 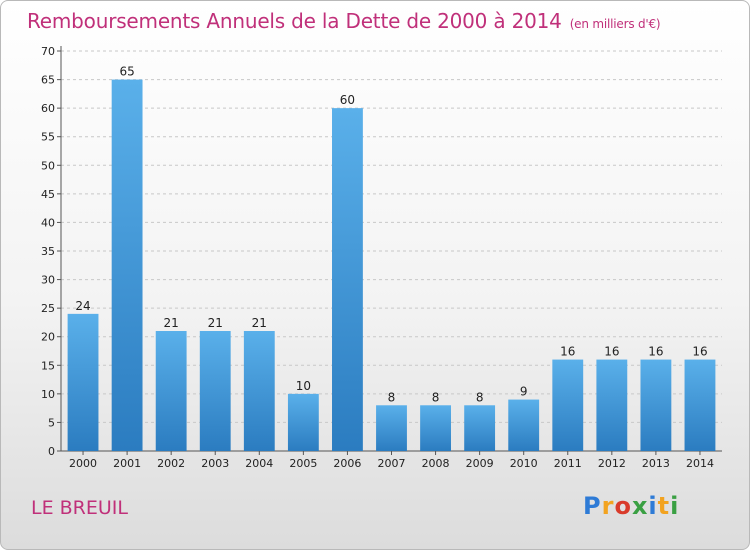 What do you see at coordinates (83, 382) in the screenshot?
I see `bar-2000` at bounding box center [83, 382].